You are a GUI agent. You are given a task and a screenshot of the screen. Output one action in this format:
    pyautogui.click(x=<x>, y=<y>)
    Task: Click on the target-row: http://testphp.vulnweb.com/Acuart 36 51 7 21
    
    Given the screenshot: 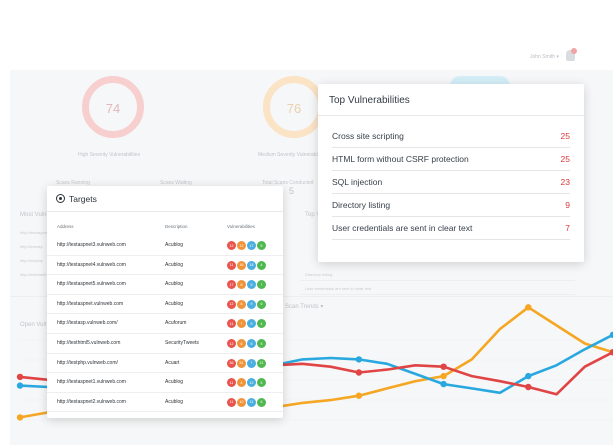 What is the action you would take?
    pyautogui.click(x=165, y=364)
    